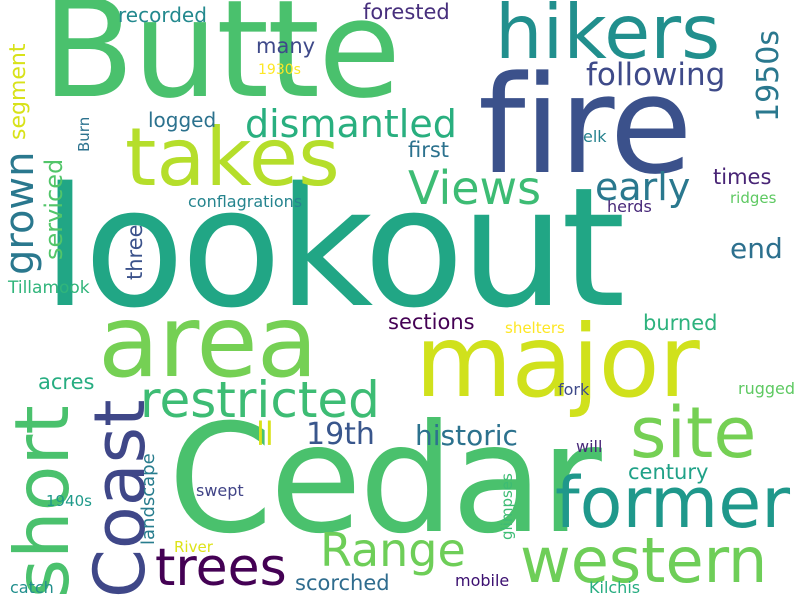 This screenshot has width=800, height=600. What do you see at coordinates (629, 206) in the screenshot?
I see `word-herds: herds` at bounding box center [629, 206].